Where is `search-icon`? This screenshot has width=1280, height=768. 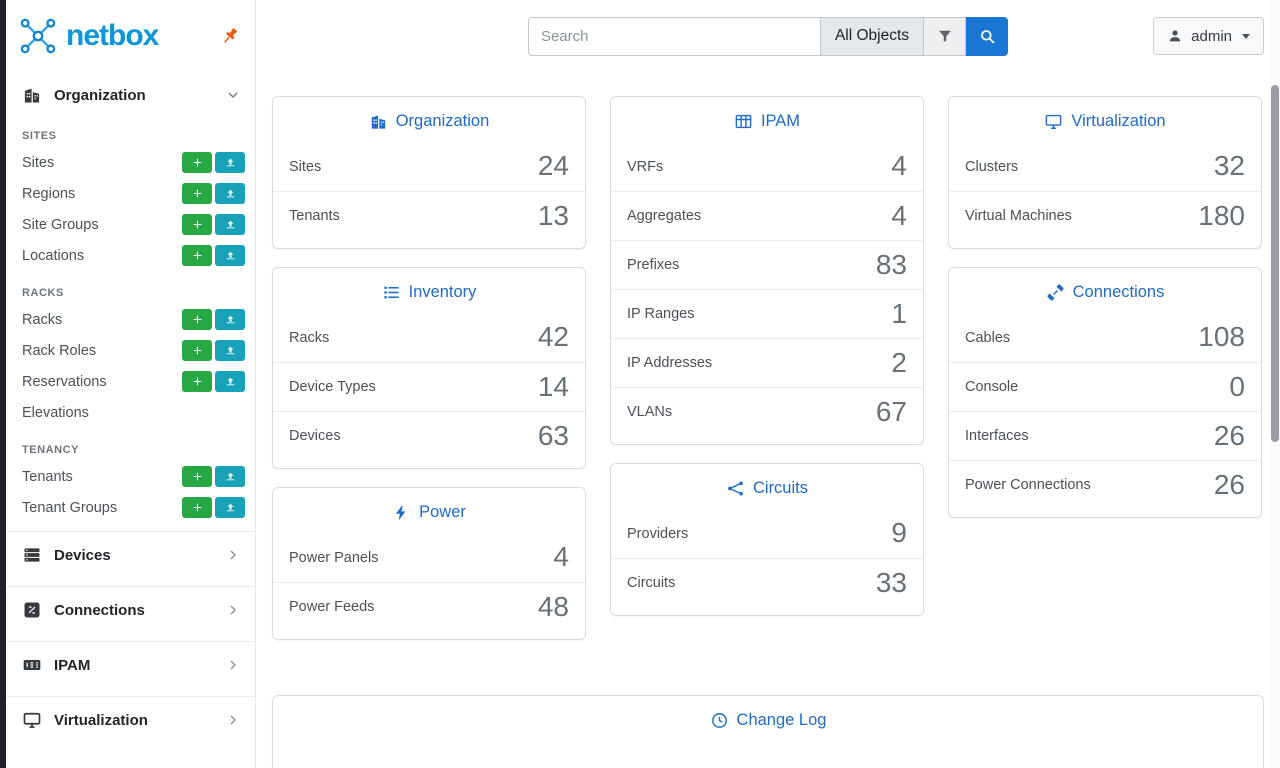 search-icon is located at coordinates (987, 36).